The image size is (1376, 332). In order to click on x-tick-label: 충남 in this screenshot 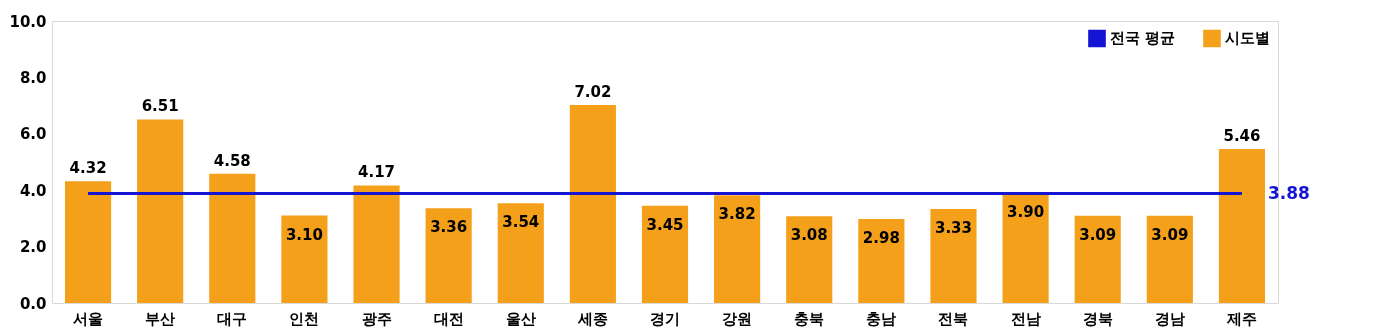, I will do `click(881, 318)`.